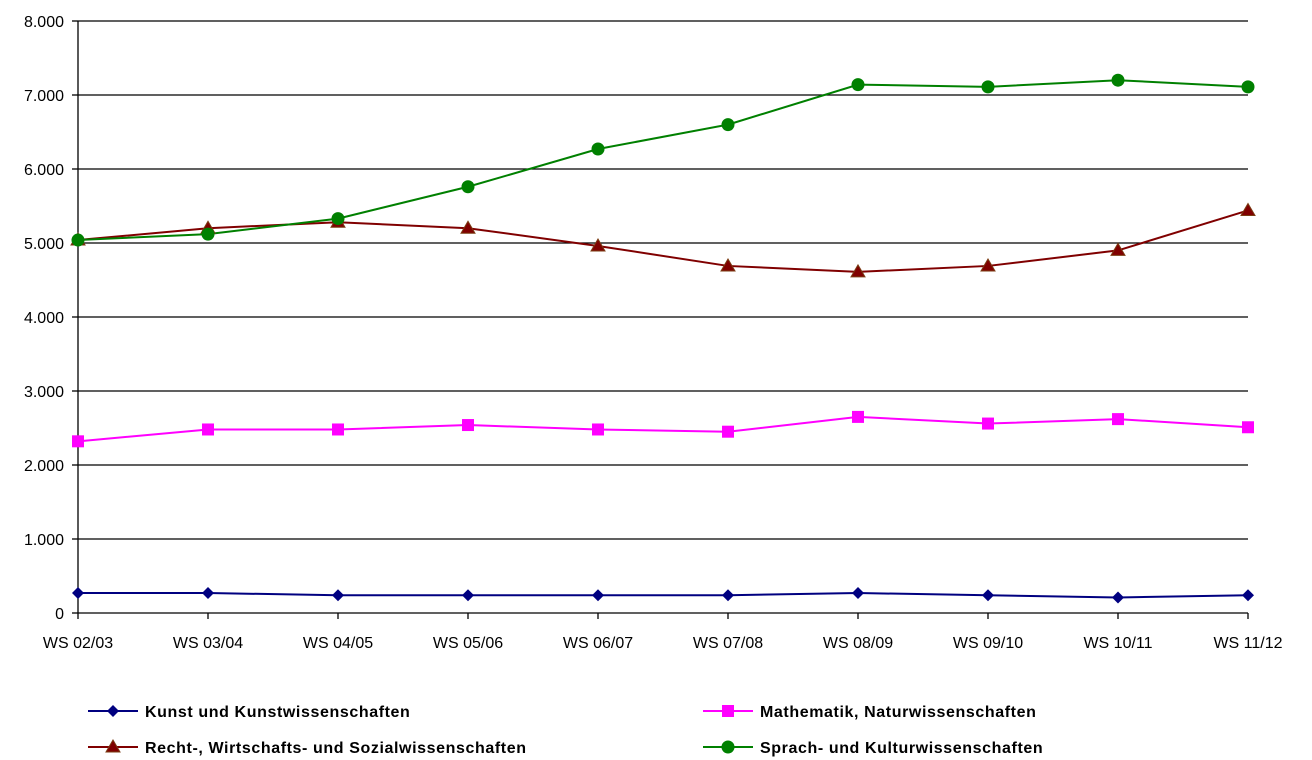 The image size is (1312, 760). I want to click on y-tick-label: 2.000, so click(44, 466).